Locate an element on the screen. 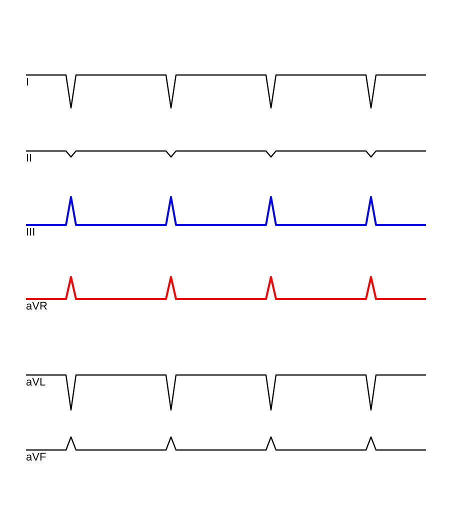  series-label: aVF is located at coordinates (36, 458).